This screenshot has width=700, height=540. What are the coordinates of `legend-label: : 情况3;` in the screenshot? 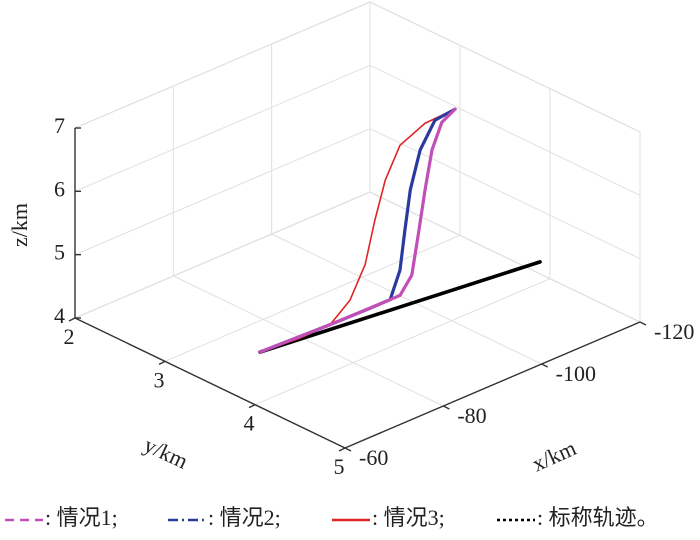 It's located at (408, 517).